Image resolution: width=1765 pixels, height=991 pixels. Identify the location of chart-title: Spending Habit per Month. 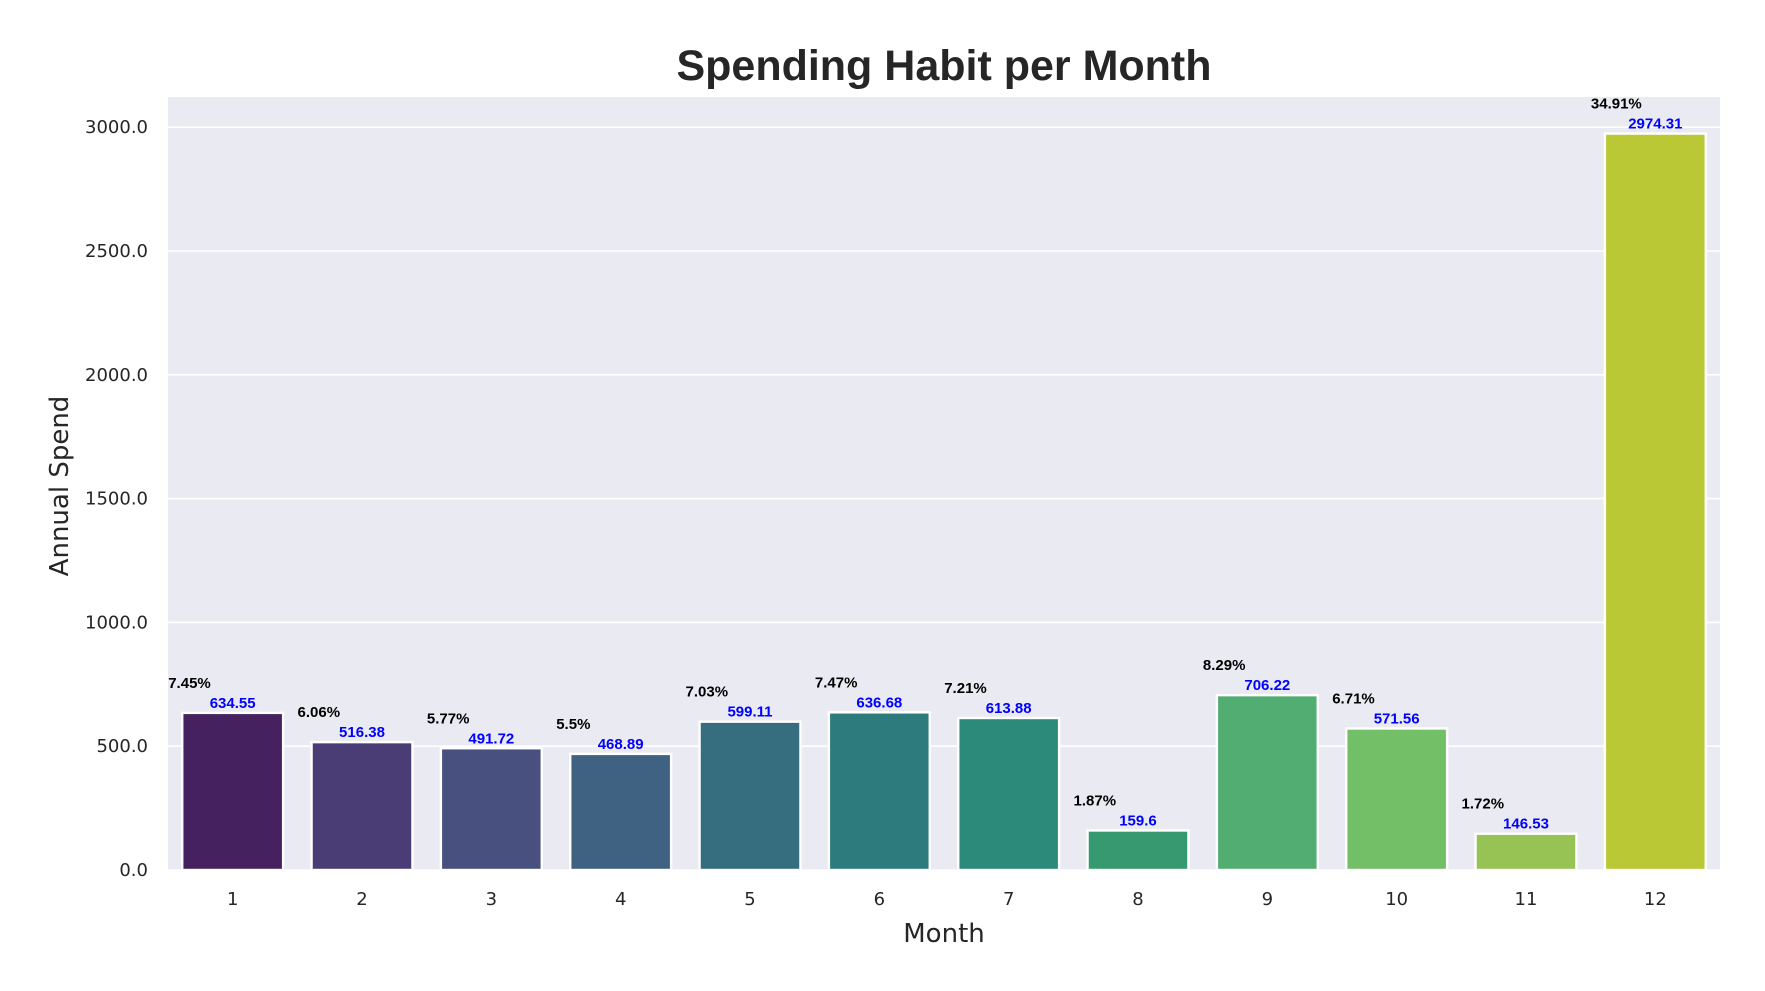
(943, 66).